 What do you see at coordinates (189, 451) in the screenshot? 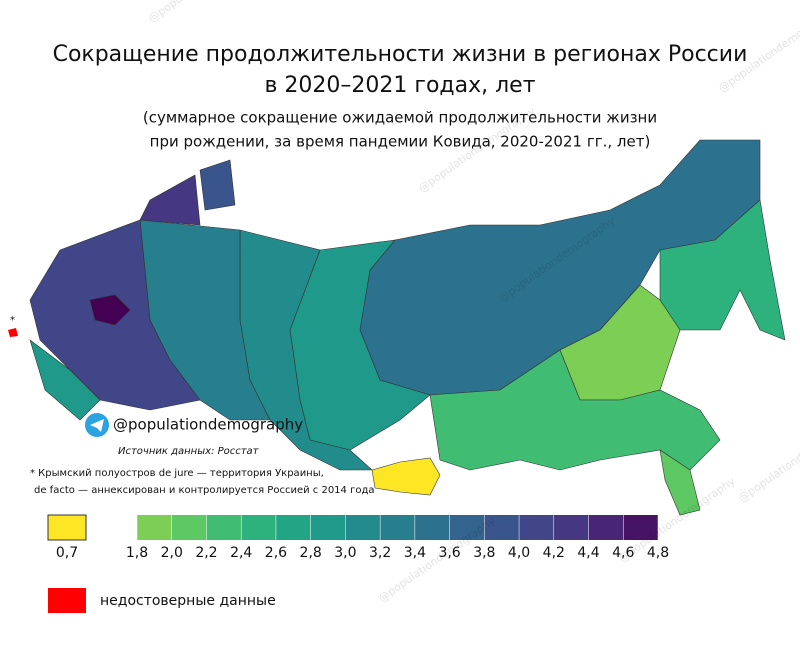
I see `source: Источник данных: Росстат` at bounding box center [189, 451].